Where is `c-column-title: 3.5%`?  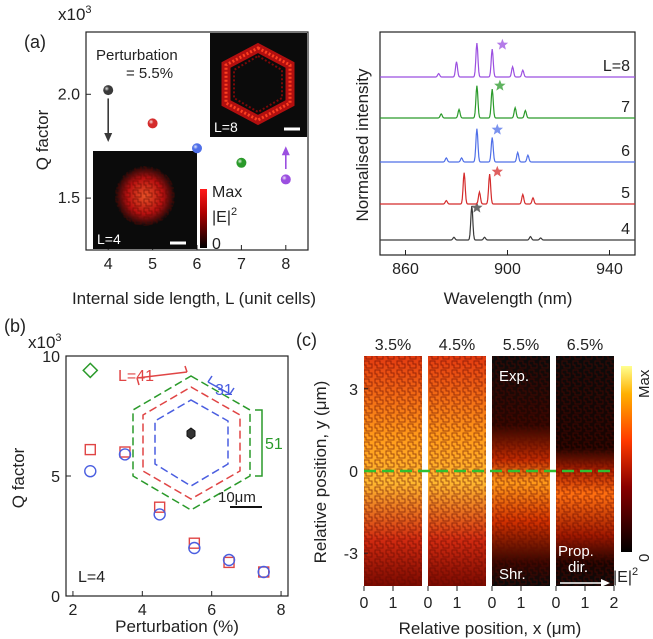 c-column-title: 3.5% is located at coordinates (393, 345).